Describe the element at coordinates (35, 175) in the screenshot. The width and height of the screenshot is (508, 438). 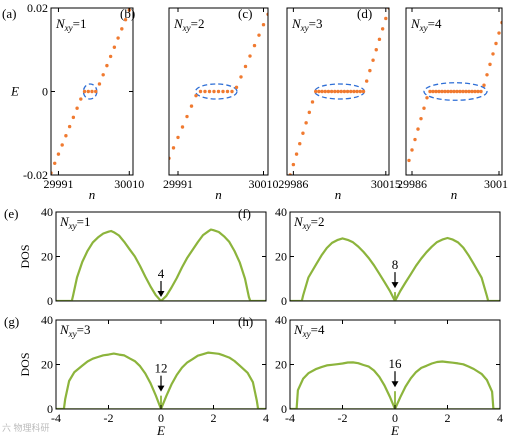
I see `y-tick-label: -0.02` at that location.